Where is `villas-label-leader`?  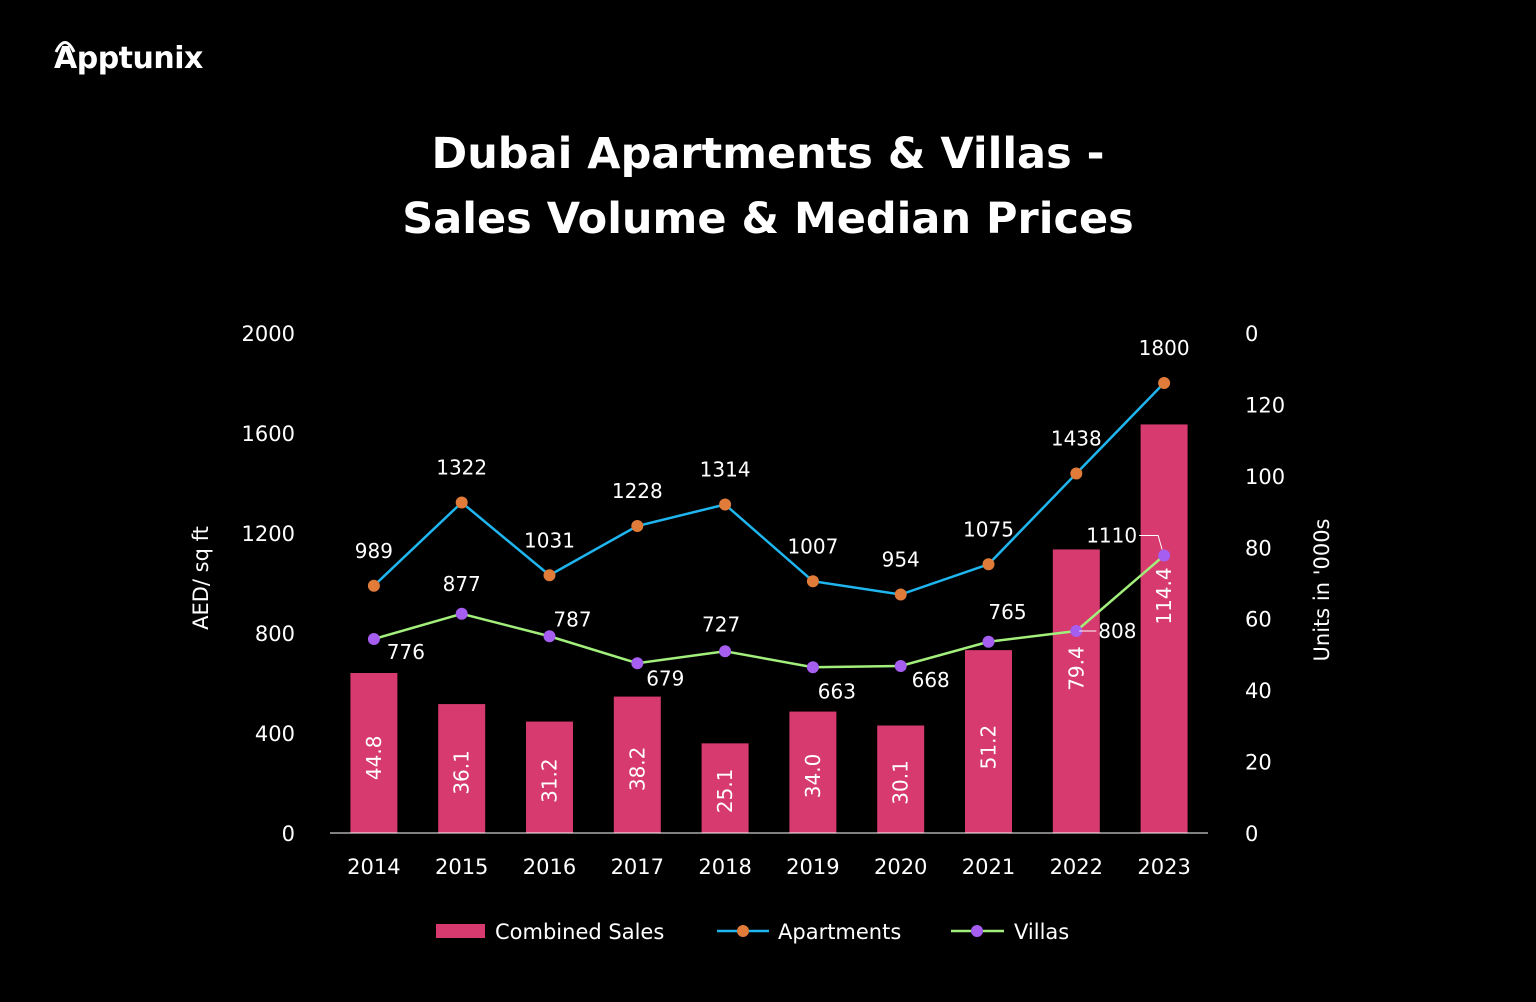 villas-label-leader is located at coordinates (1151, 542).